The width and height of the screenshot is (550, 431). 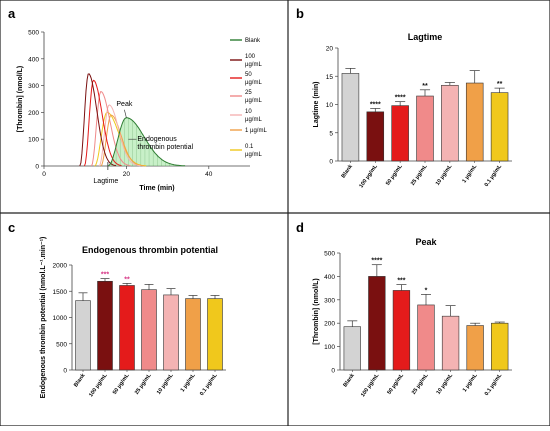 I want to click on chart-title: Peak, so click(x=426, y=242).